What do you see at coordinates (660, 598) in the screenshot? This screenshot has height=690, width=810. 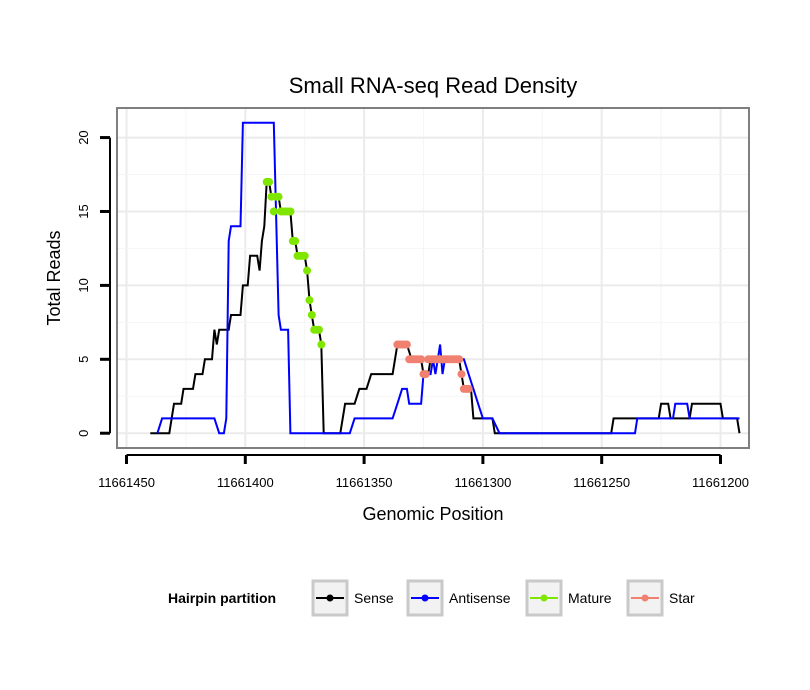 I see `legend-item-star: Star` at bounding box center [660, 598].